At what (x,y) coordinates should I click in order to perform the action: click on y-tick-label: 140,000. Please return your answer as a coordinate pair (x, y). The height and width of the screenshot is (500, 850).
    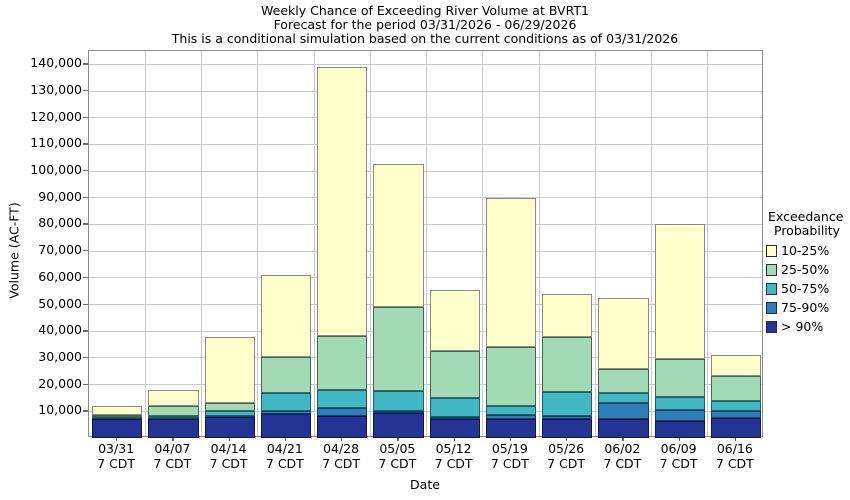
    Looking at the image, I should click on (56, 63).